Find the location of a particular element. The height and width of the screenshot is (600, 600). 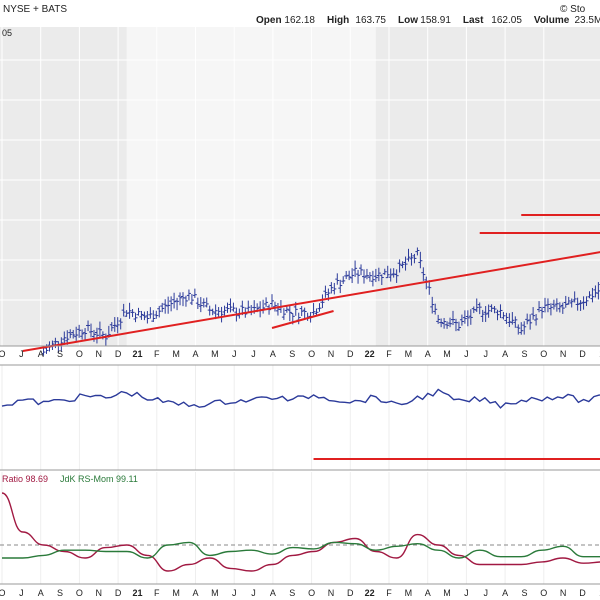

rrg-x-axis: OJASOND21FMAMJJASOND22FMAMJJASOND2 is located at coordinates (300, 593).